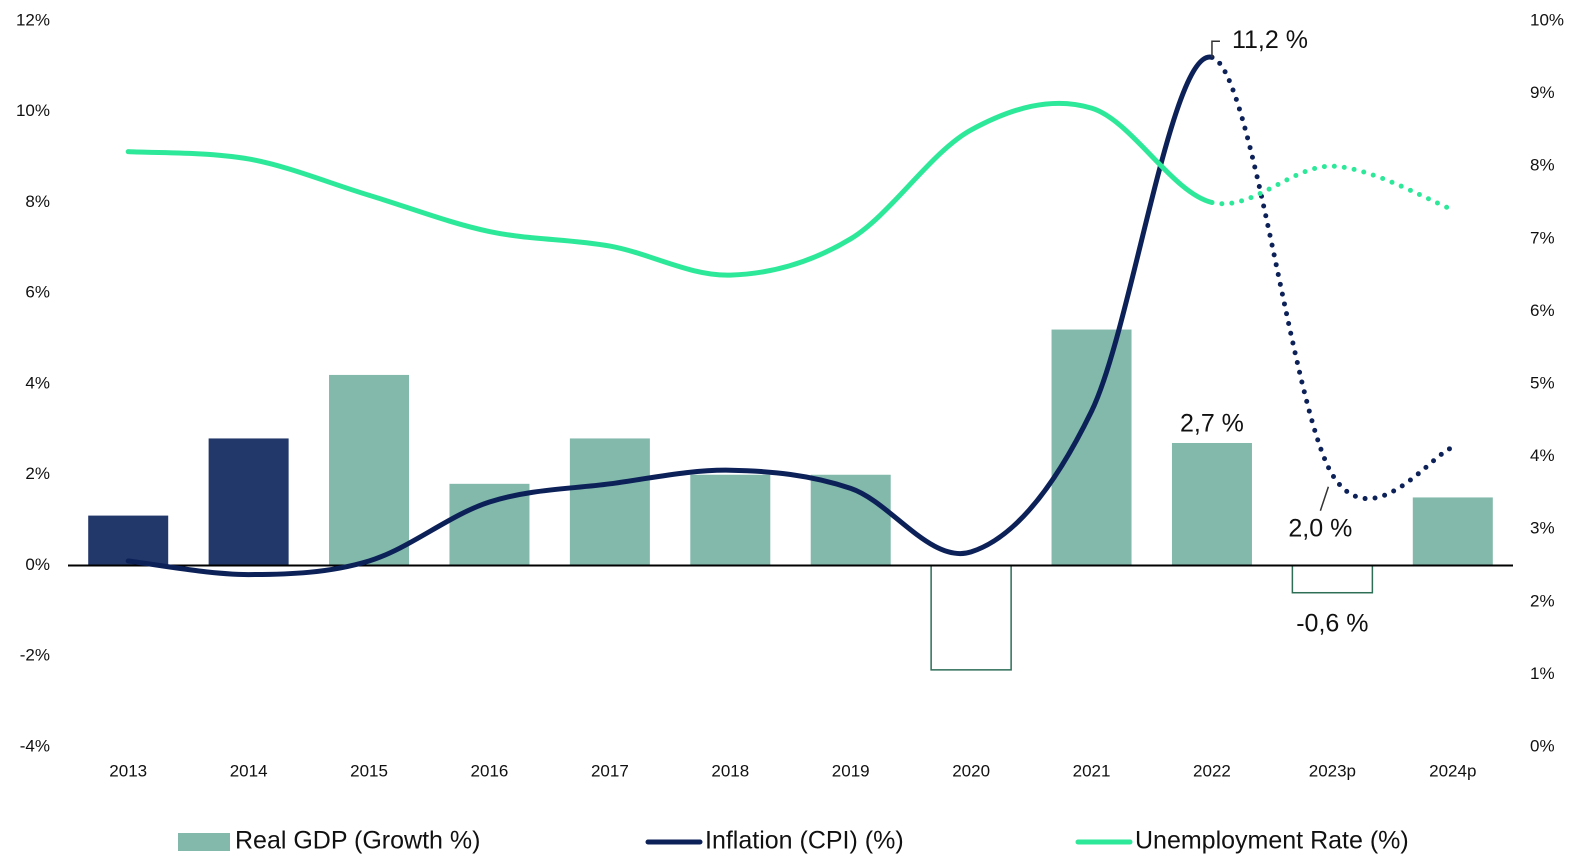 The height and width of the screenshot is (866, 1588). What do you see at coordinates (1452, 770) in the screenshot?
I see `x-tick-label: 2024p` at bounding box center [1452, 770].